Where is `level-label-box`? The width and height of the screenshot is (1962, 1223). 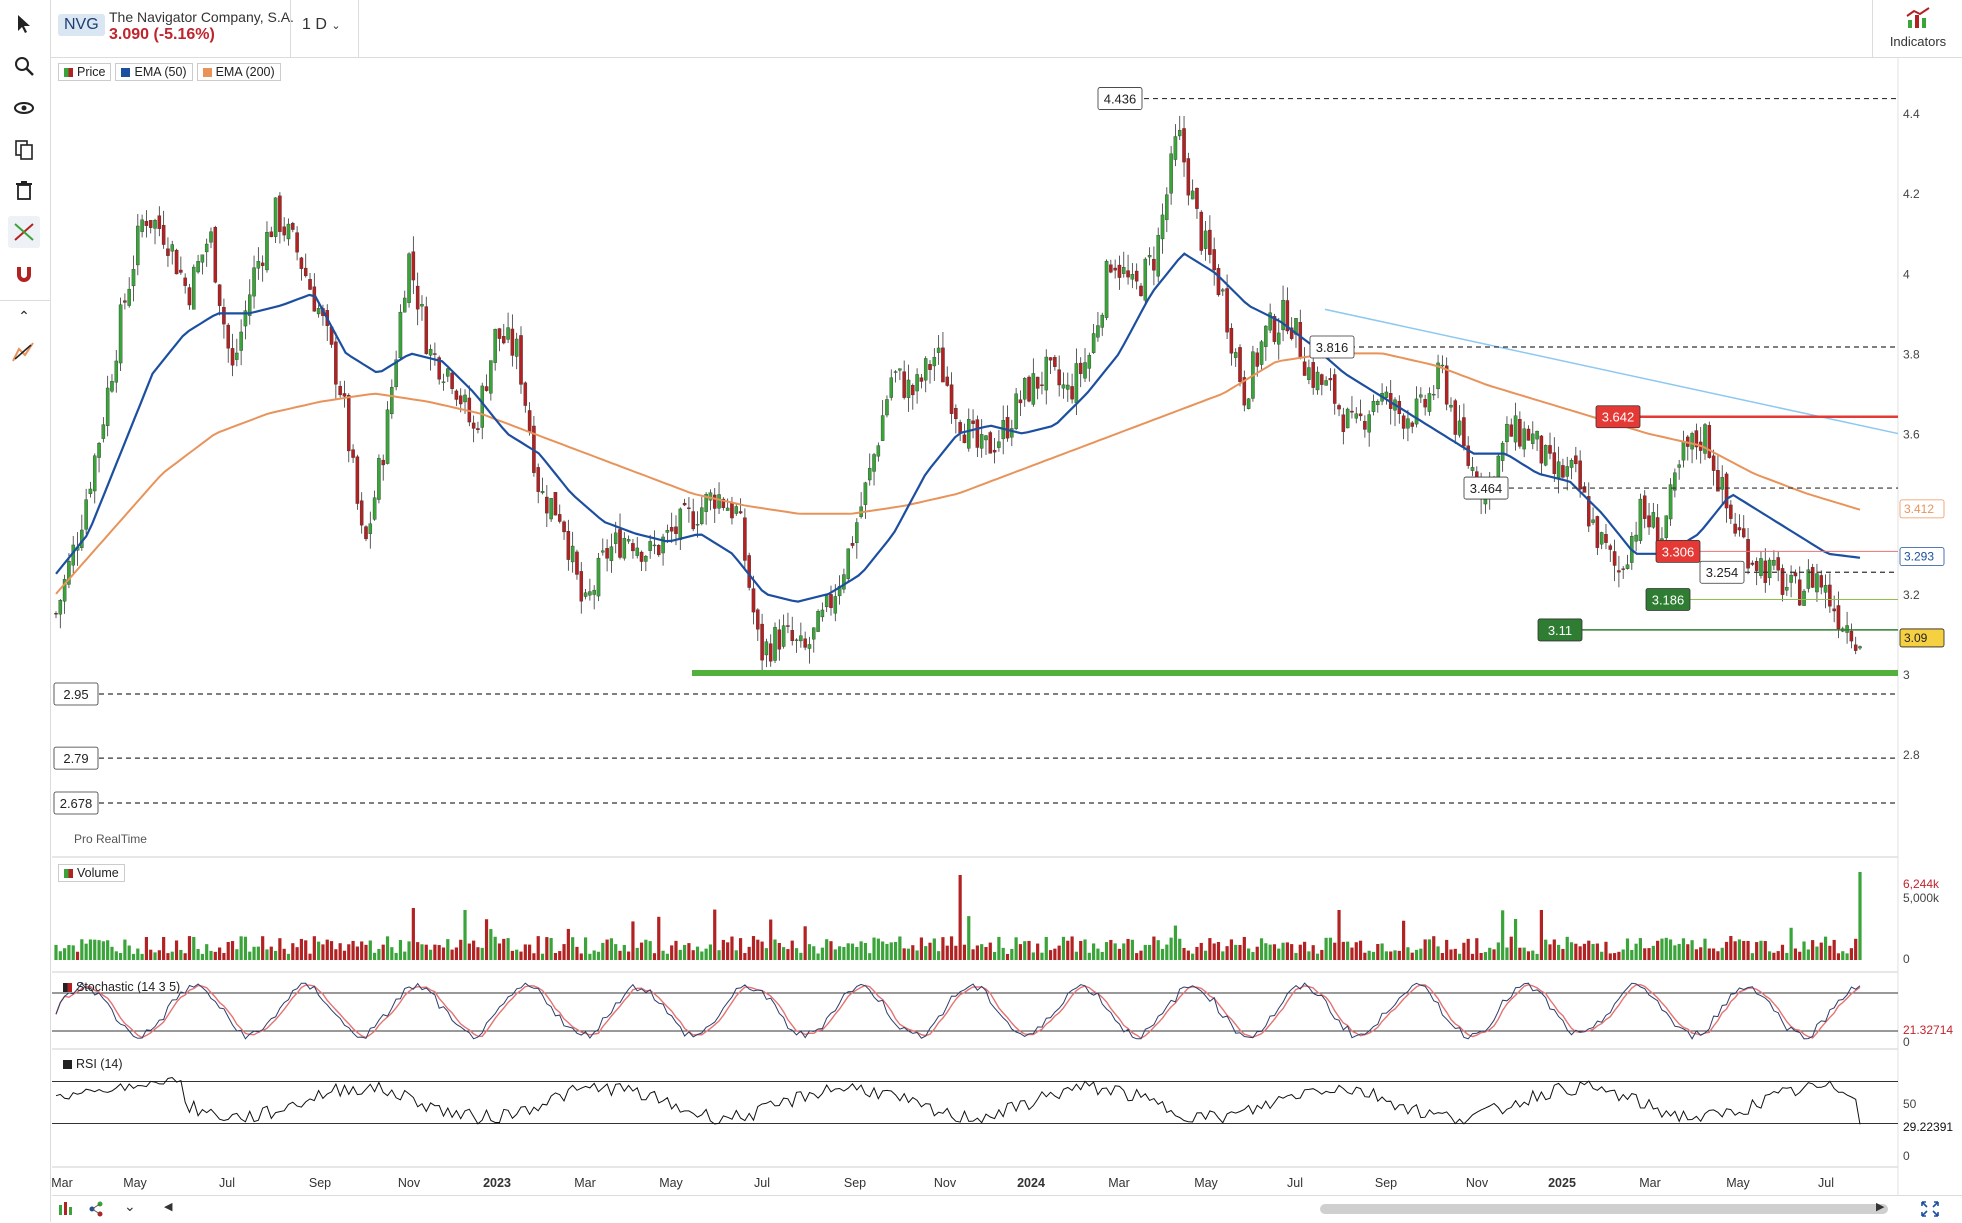
level-label-box is located at coordinates (1560, 630).